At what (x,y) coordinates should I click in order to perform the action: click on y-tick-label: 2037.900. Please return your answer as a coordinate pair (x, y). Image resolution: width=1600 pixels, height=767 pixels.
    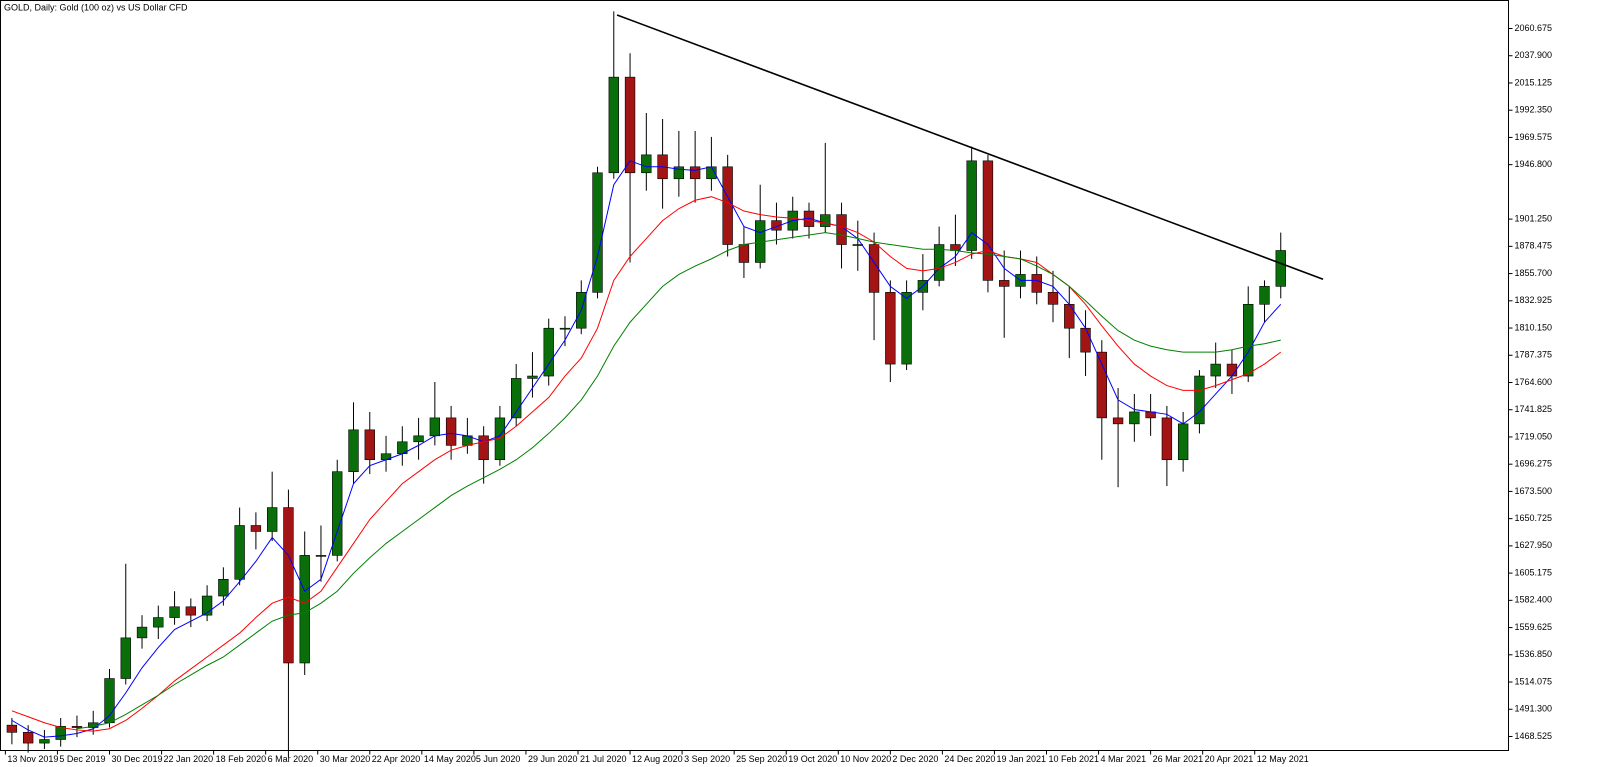
    Looking at the image, I should click on (1534, 55).